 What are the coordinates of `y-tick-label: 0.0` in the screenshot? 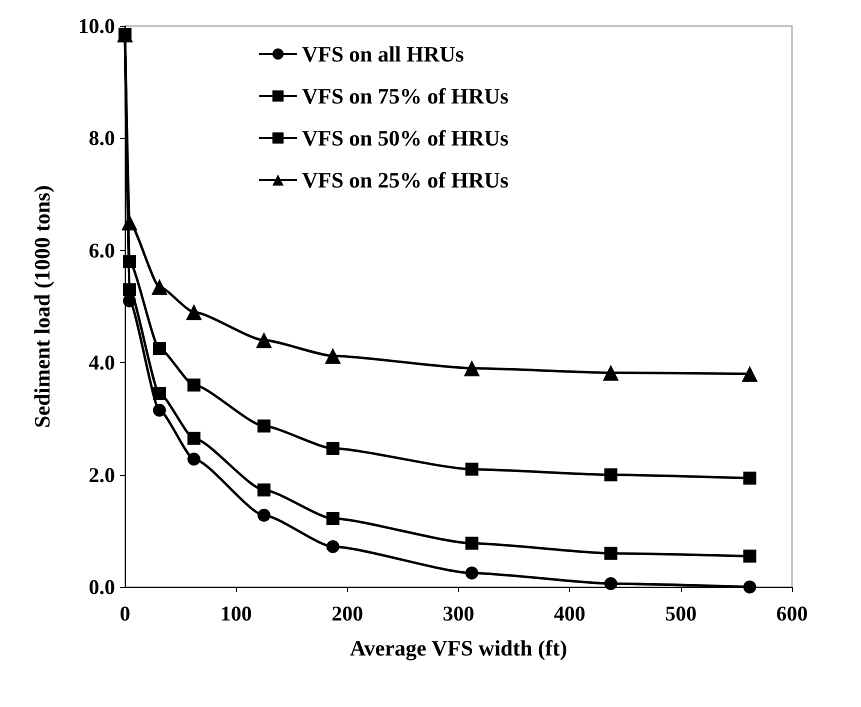 It's located at (101, 587).